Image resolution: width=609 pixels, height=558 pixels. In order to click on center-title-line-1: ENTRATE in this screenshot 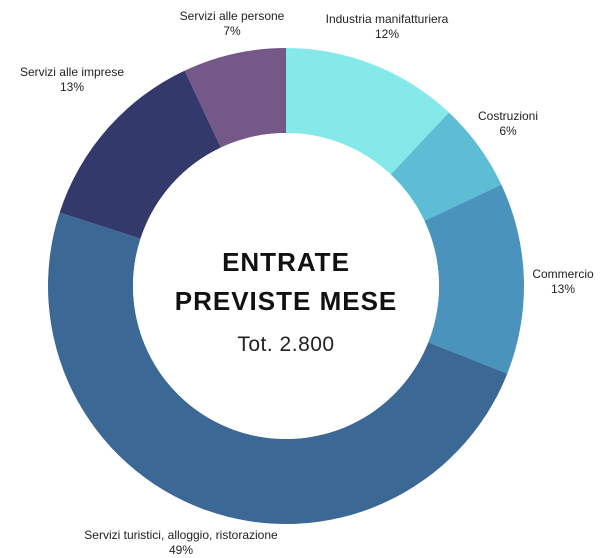, I will do `click(286, 262)`.